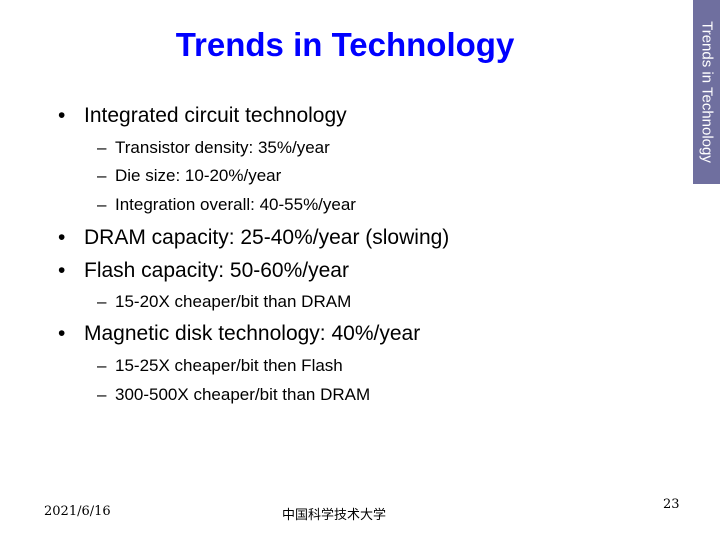 Image resolution: width=720 pixels, height=540 pixels. I want to click on bullet-text: Flash capacity: 50-60%/year, so click(216, 270).